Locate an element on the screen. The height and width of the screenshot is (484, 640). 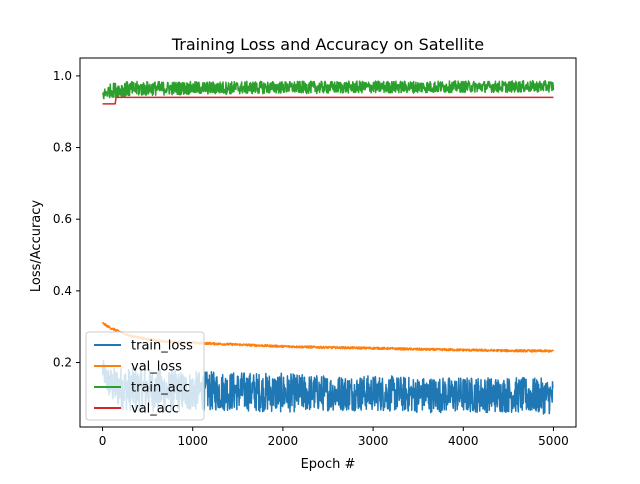
x-tick-label: 3000 is located at coordinates (373, 441).